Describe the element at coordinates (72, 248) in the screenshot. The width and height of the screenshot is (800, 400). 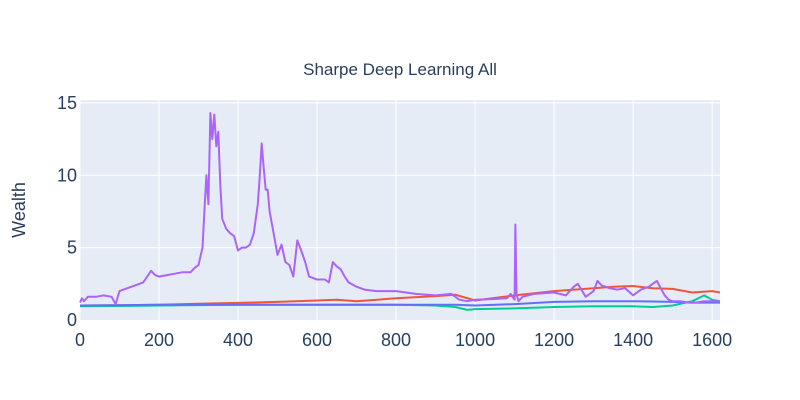
I see `y-tick-label: 5` at that location.